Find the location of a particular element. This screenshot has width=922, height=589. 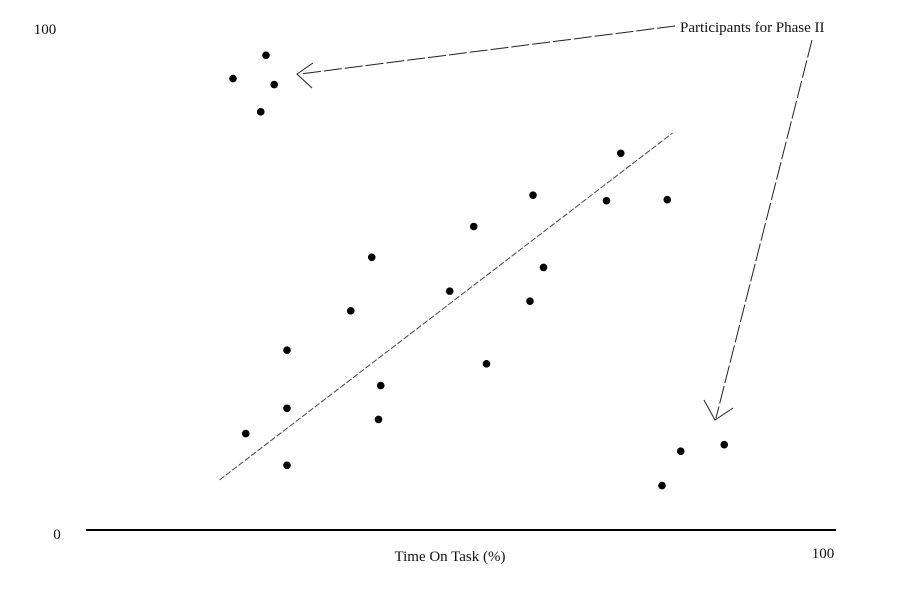

x-tick-label-100: 100 is located at coordinates (823, 554).